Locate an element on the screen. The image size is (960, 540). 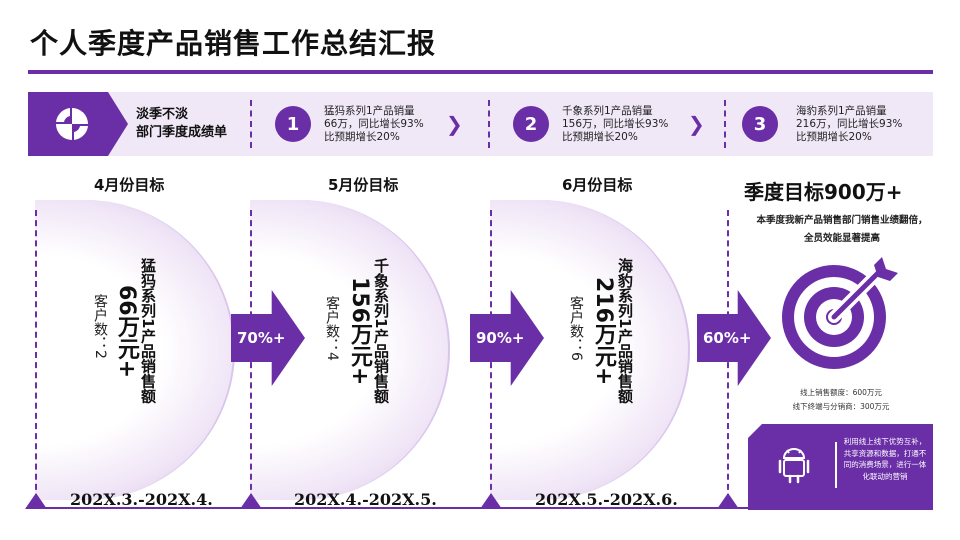
offline-sales: 线下终端与分销商：300万元 is located at coordinates (841, 406).